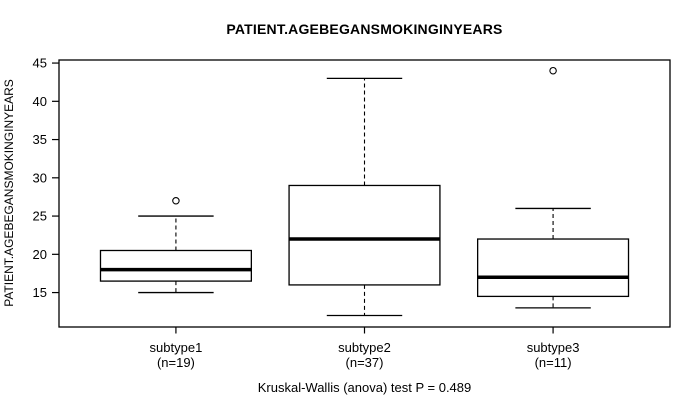  Describe the element at coordinates (553, 362) in the screenshot. I see `group-count-label: (n=11)` at that location.